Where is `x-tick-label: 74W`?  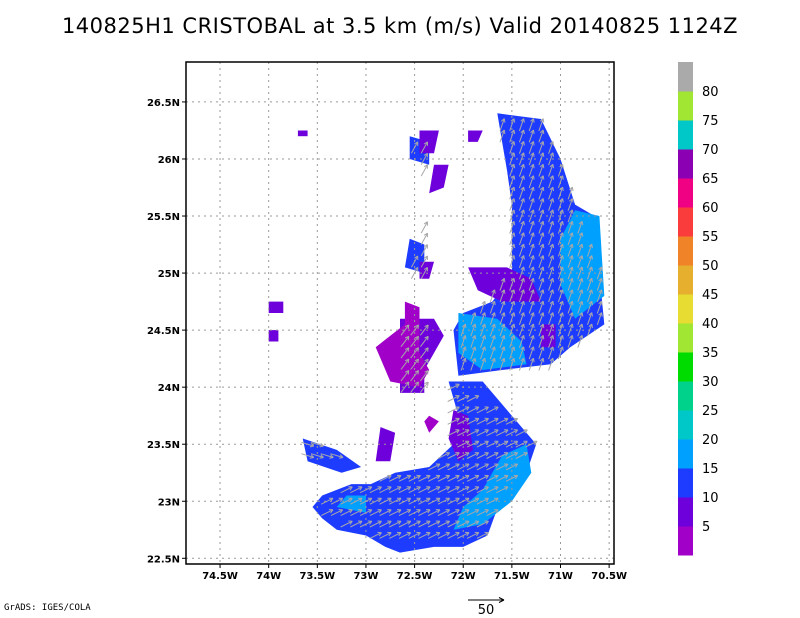 x-tick-label: 74W is located at coordinates (268, 576).